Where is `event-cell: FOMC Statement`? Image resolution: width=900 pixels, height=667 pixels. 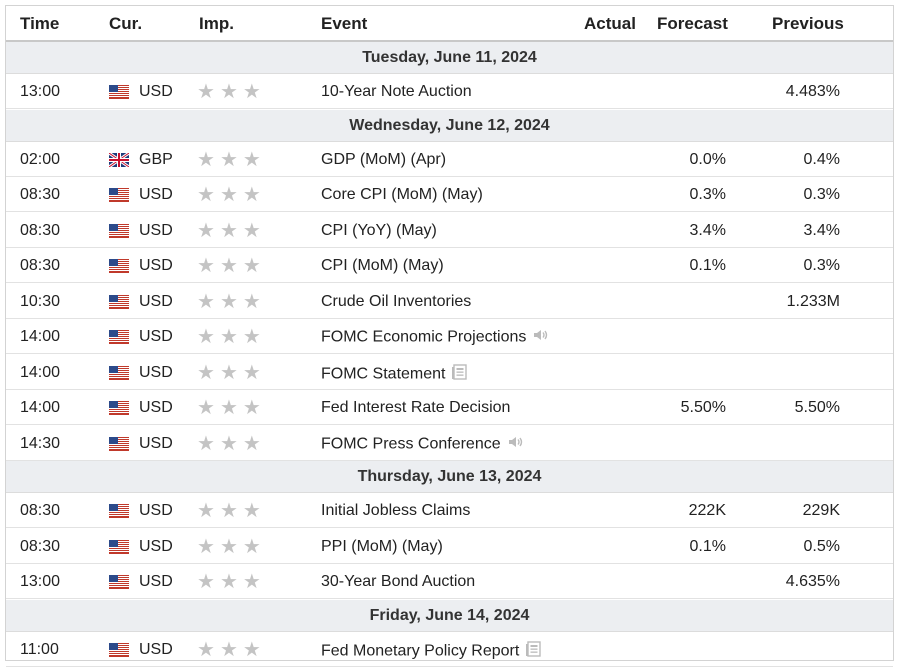
event-cell: FOMC Statement is located at coordinates (395, 374).